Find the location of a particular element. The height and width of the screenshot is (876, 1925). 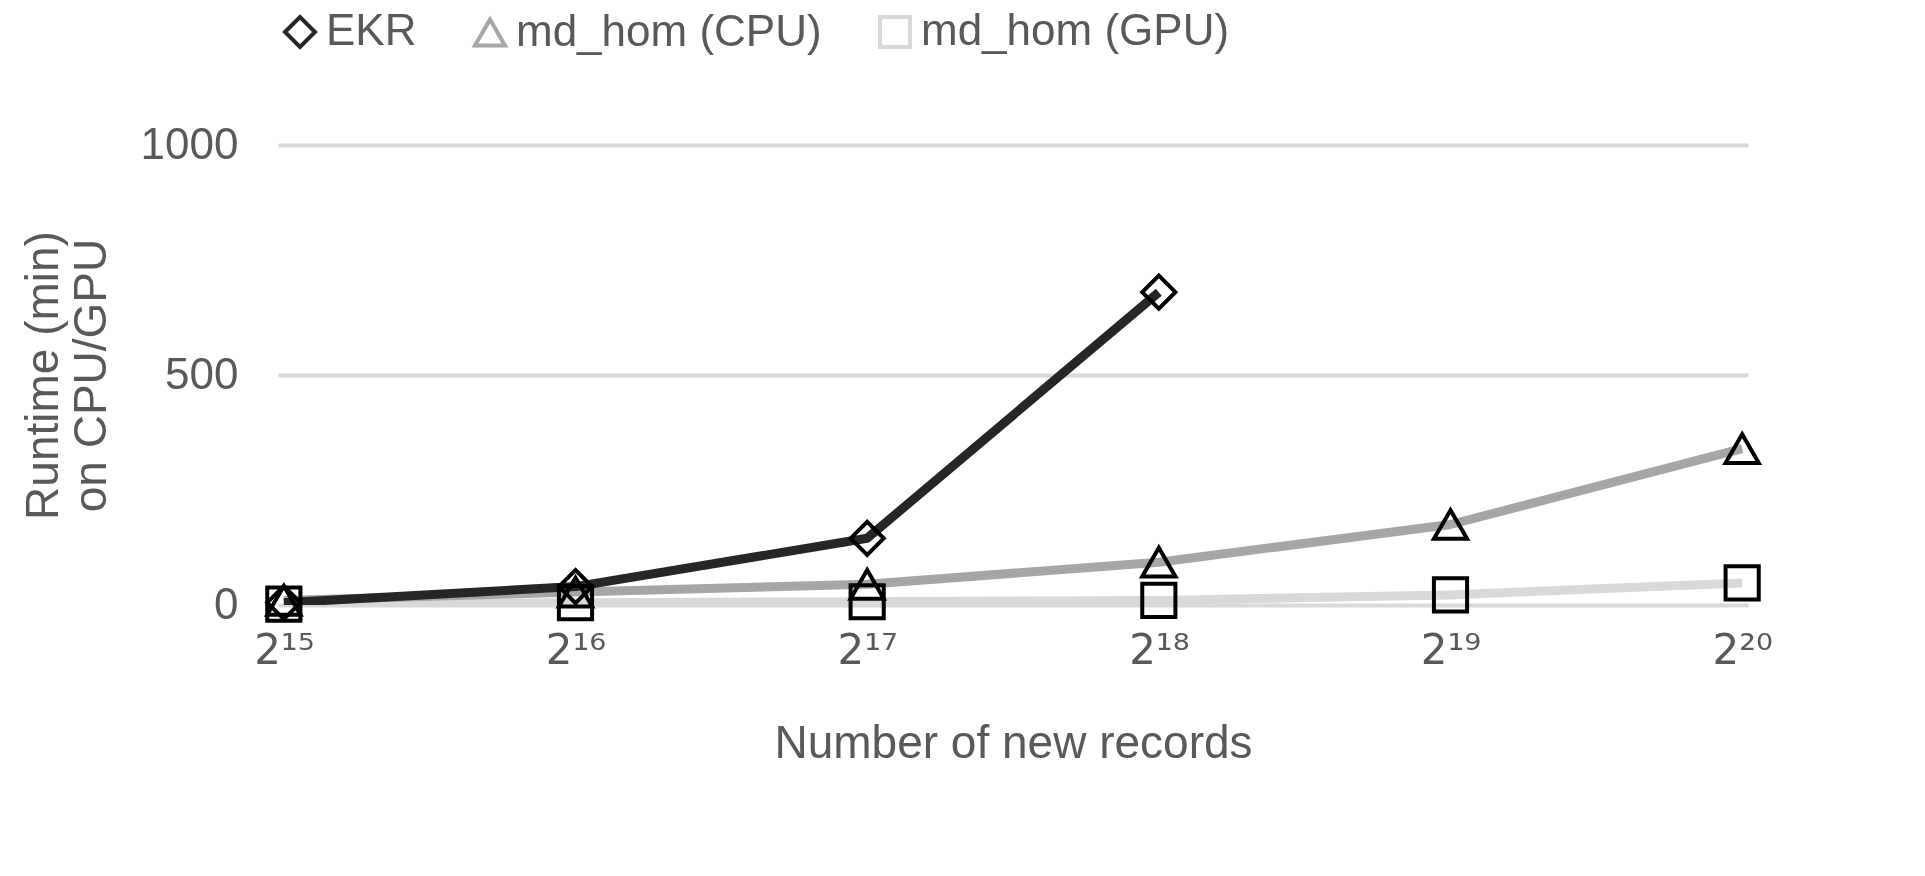

x-tick-label: 2¹⁹ is located at coordinates (1451, 649).